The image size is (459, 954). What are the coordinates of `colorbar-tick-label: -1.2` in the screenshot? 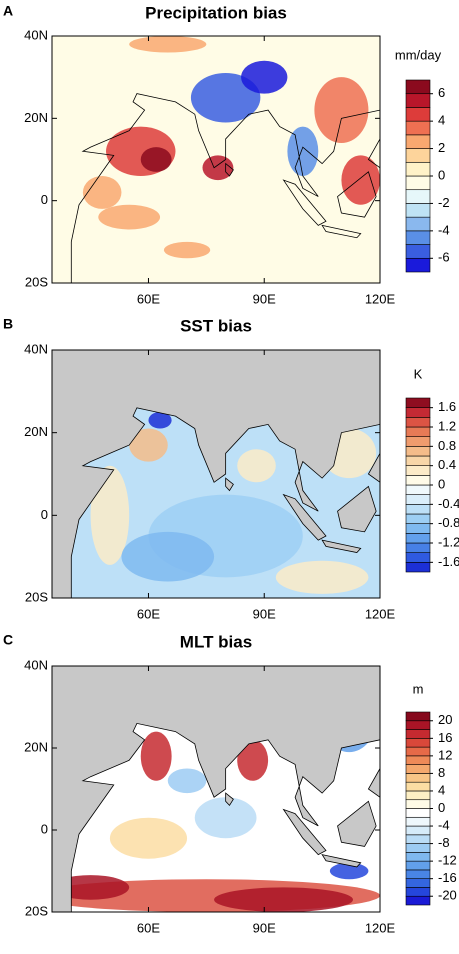 It's located at (448, 541).